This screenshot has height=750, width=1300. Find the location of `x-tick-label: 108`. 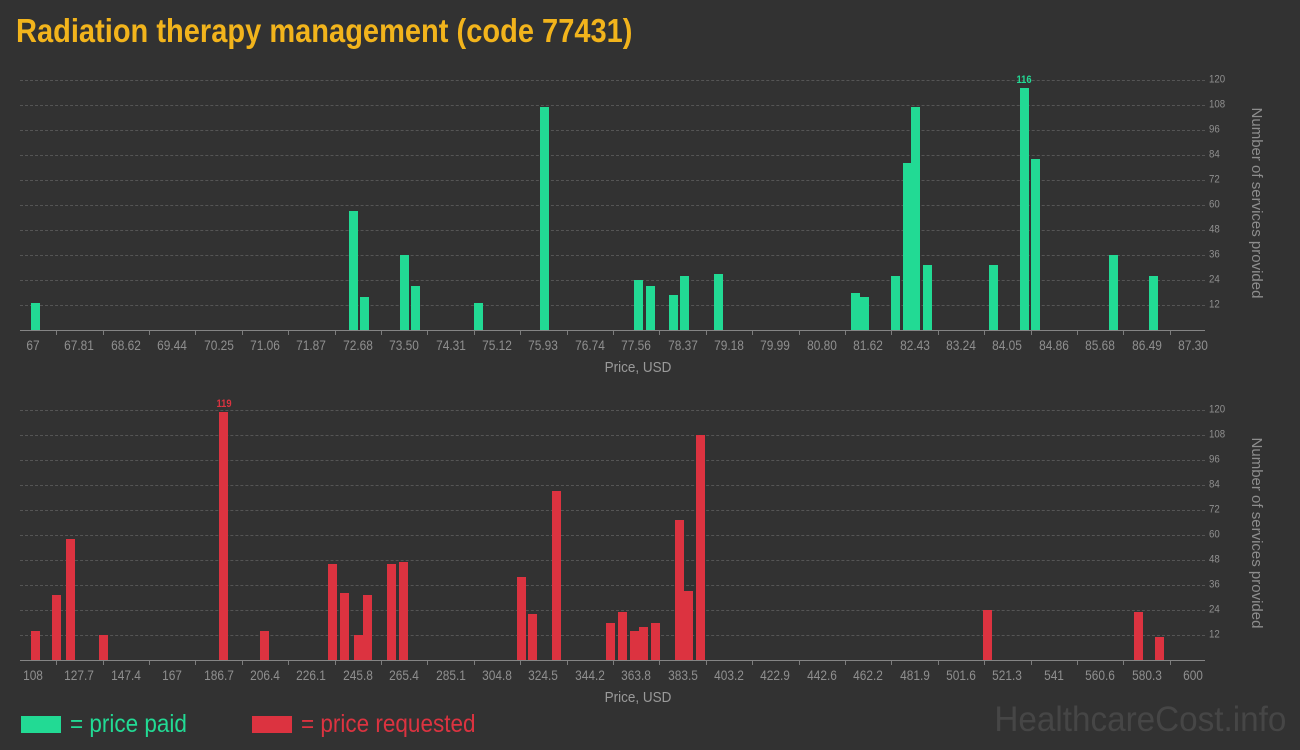

x-tick-label: 108 is located at coordinates (33, 675).